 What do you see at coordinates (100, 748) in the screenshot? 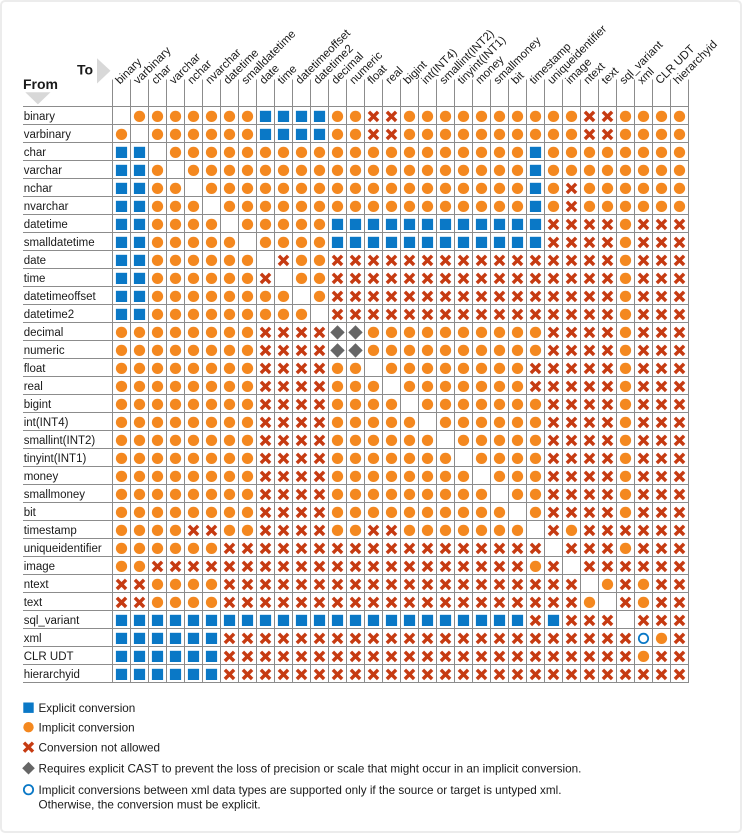
I see `svg-text: Conversion not allowed` at bounding box center [100, 748].